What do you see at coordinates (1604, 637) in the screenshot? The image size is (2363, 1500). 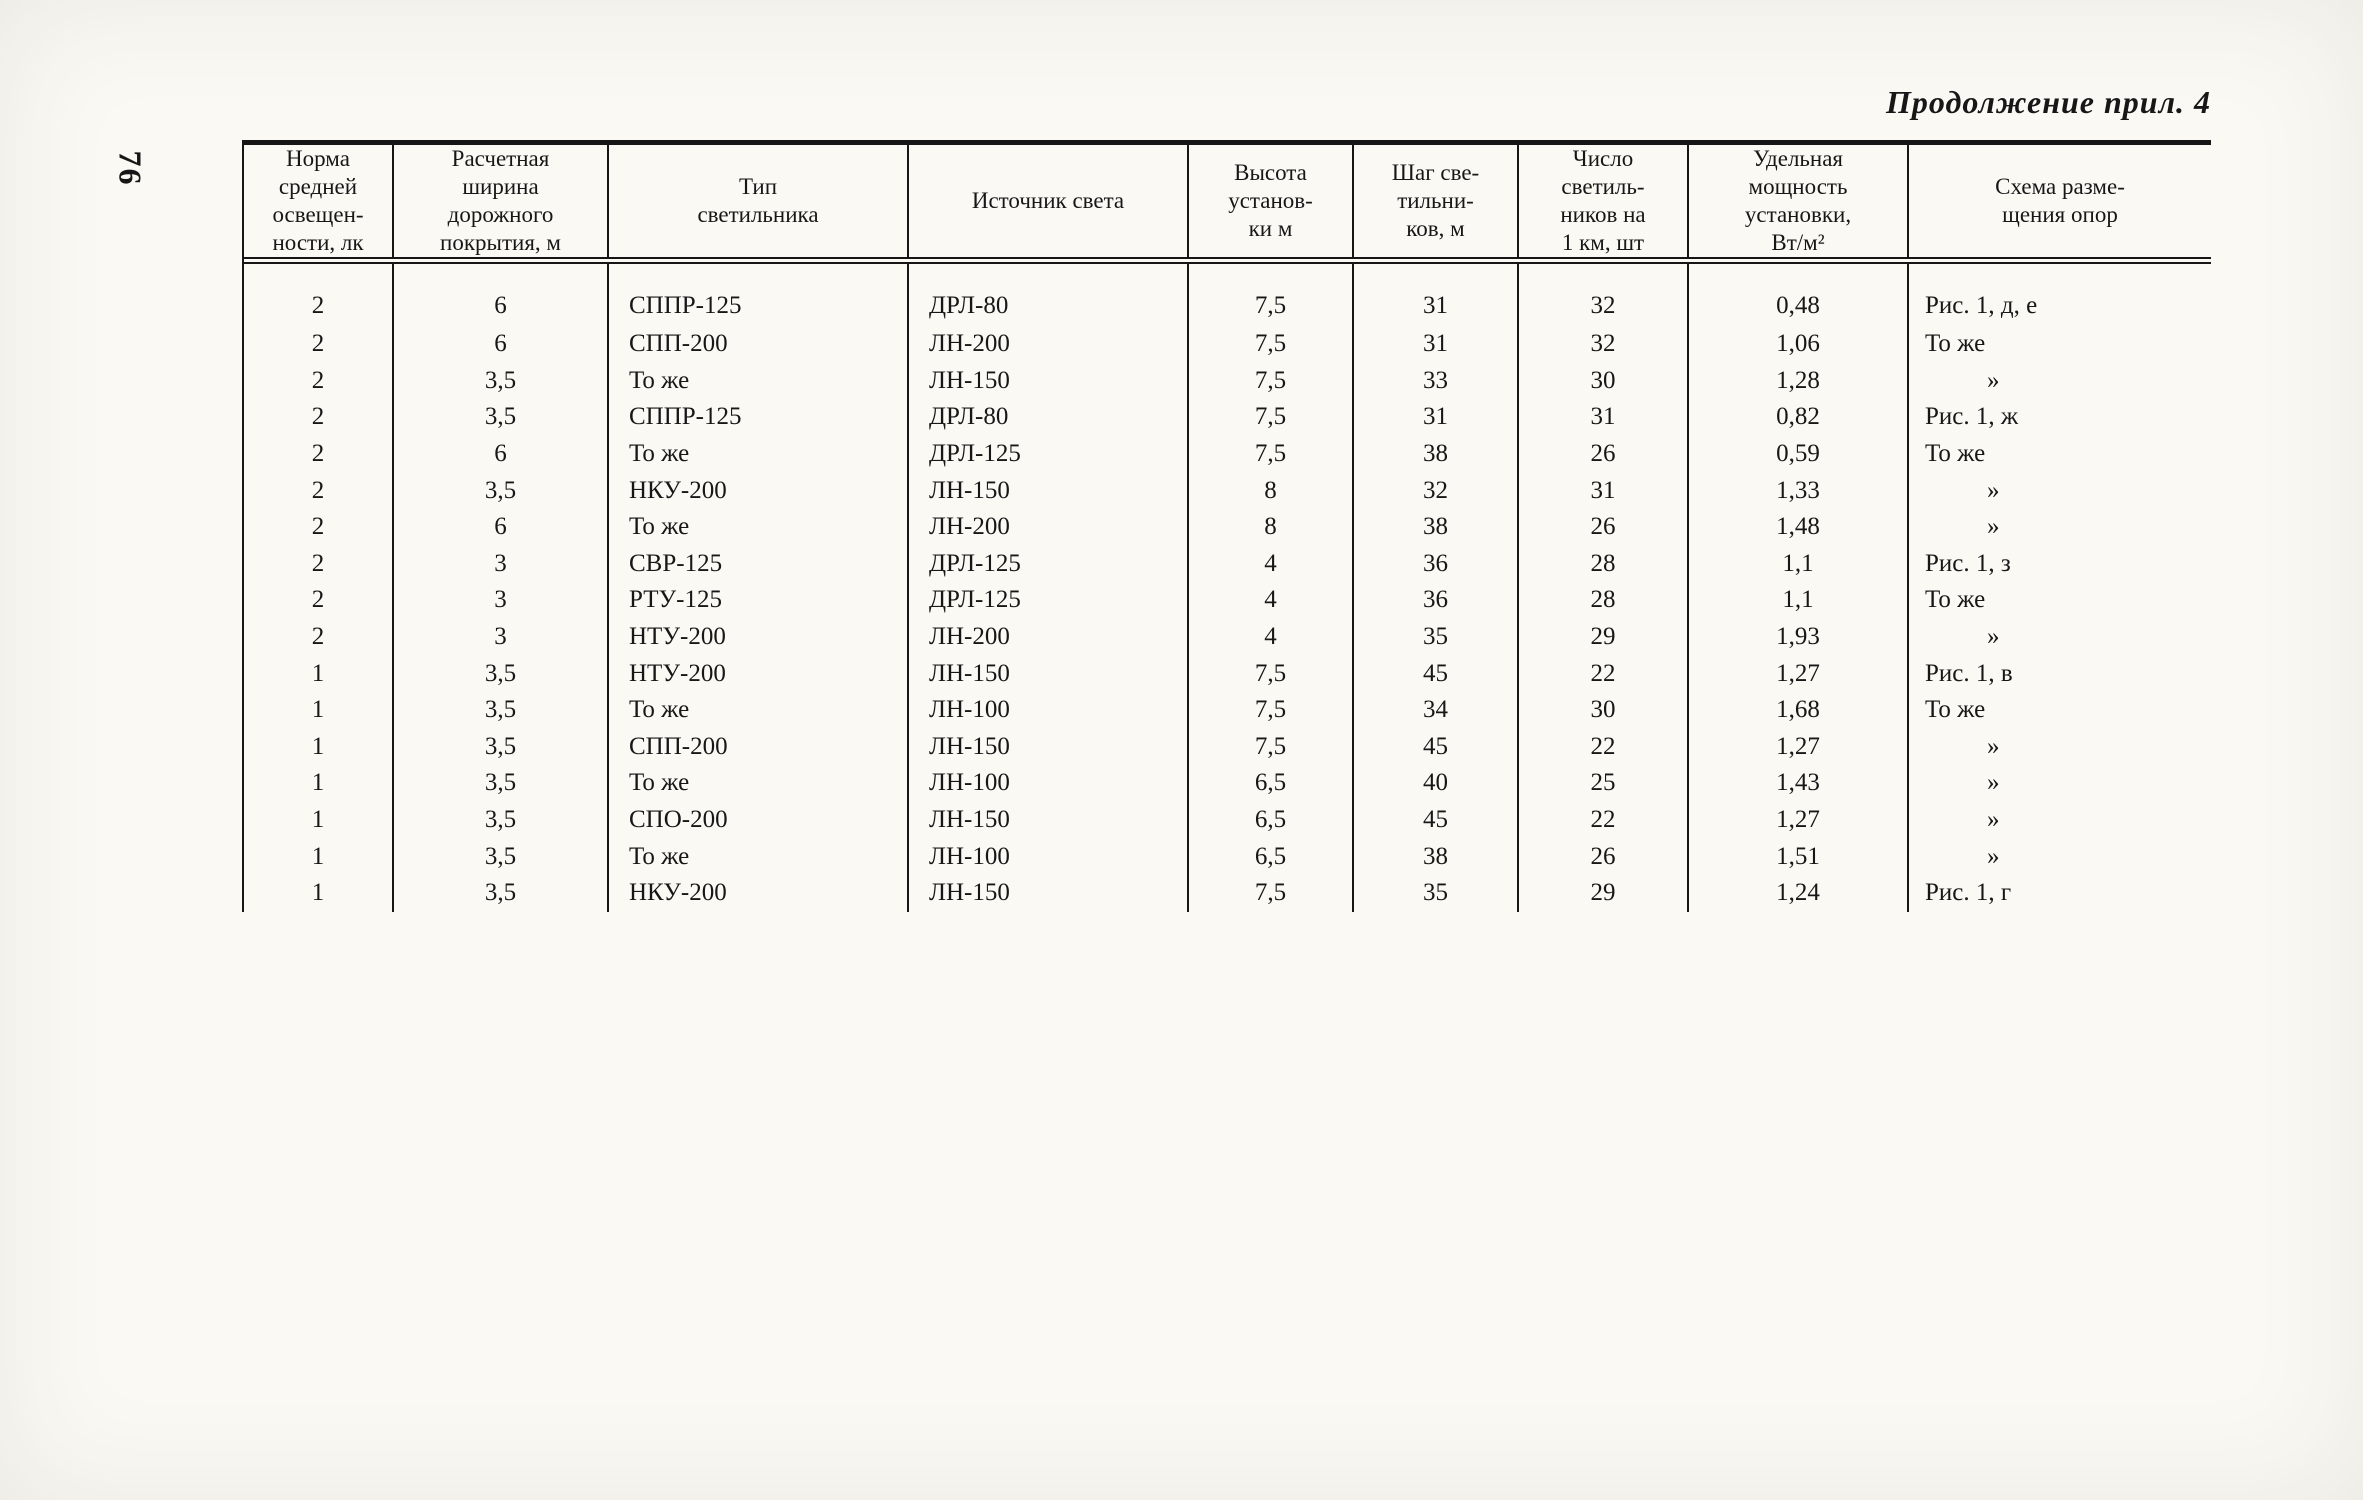 I see `table-cell: 29` at bounding box center [1604, 637].